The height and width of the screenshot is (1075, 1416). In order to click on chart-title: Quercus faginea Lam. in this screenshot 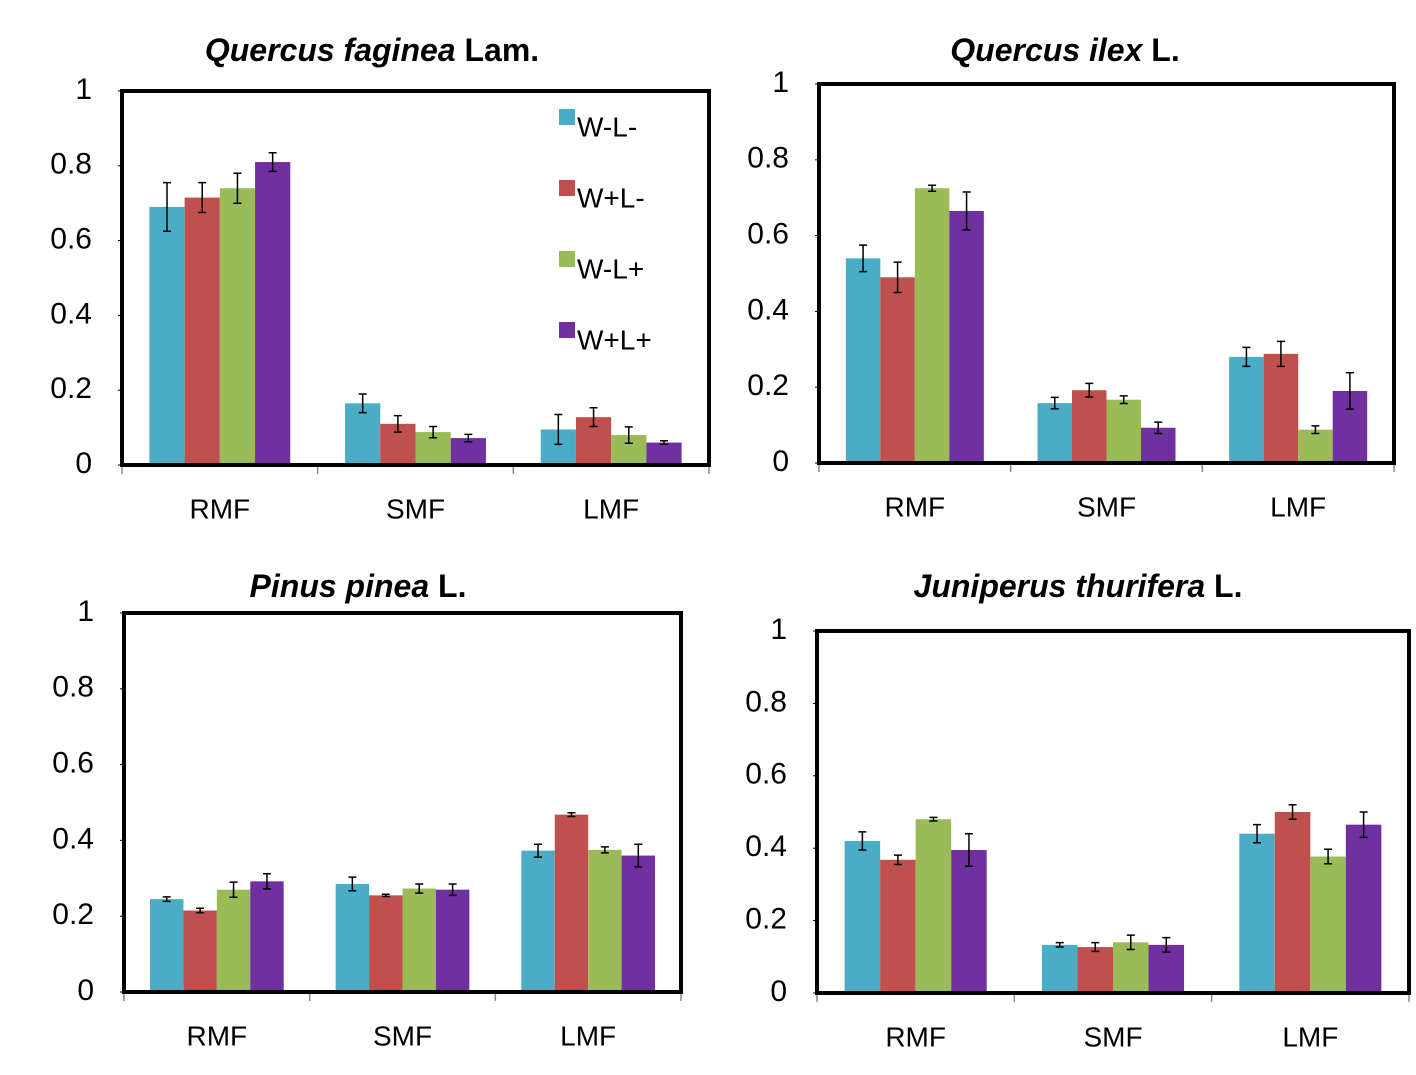, I will do `click(372, 50)`.